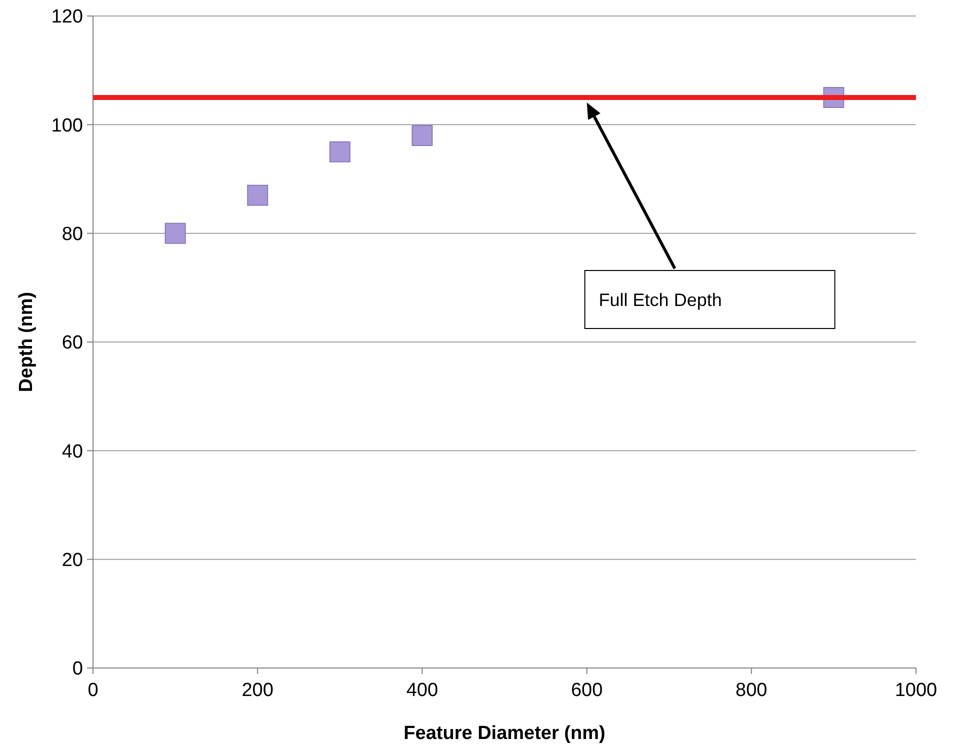  I want to click on x-tick-label: 800, so click(752, 690).